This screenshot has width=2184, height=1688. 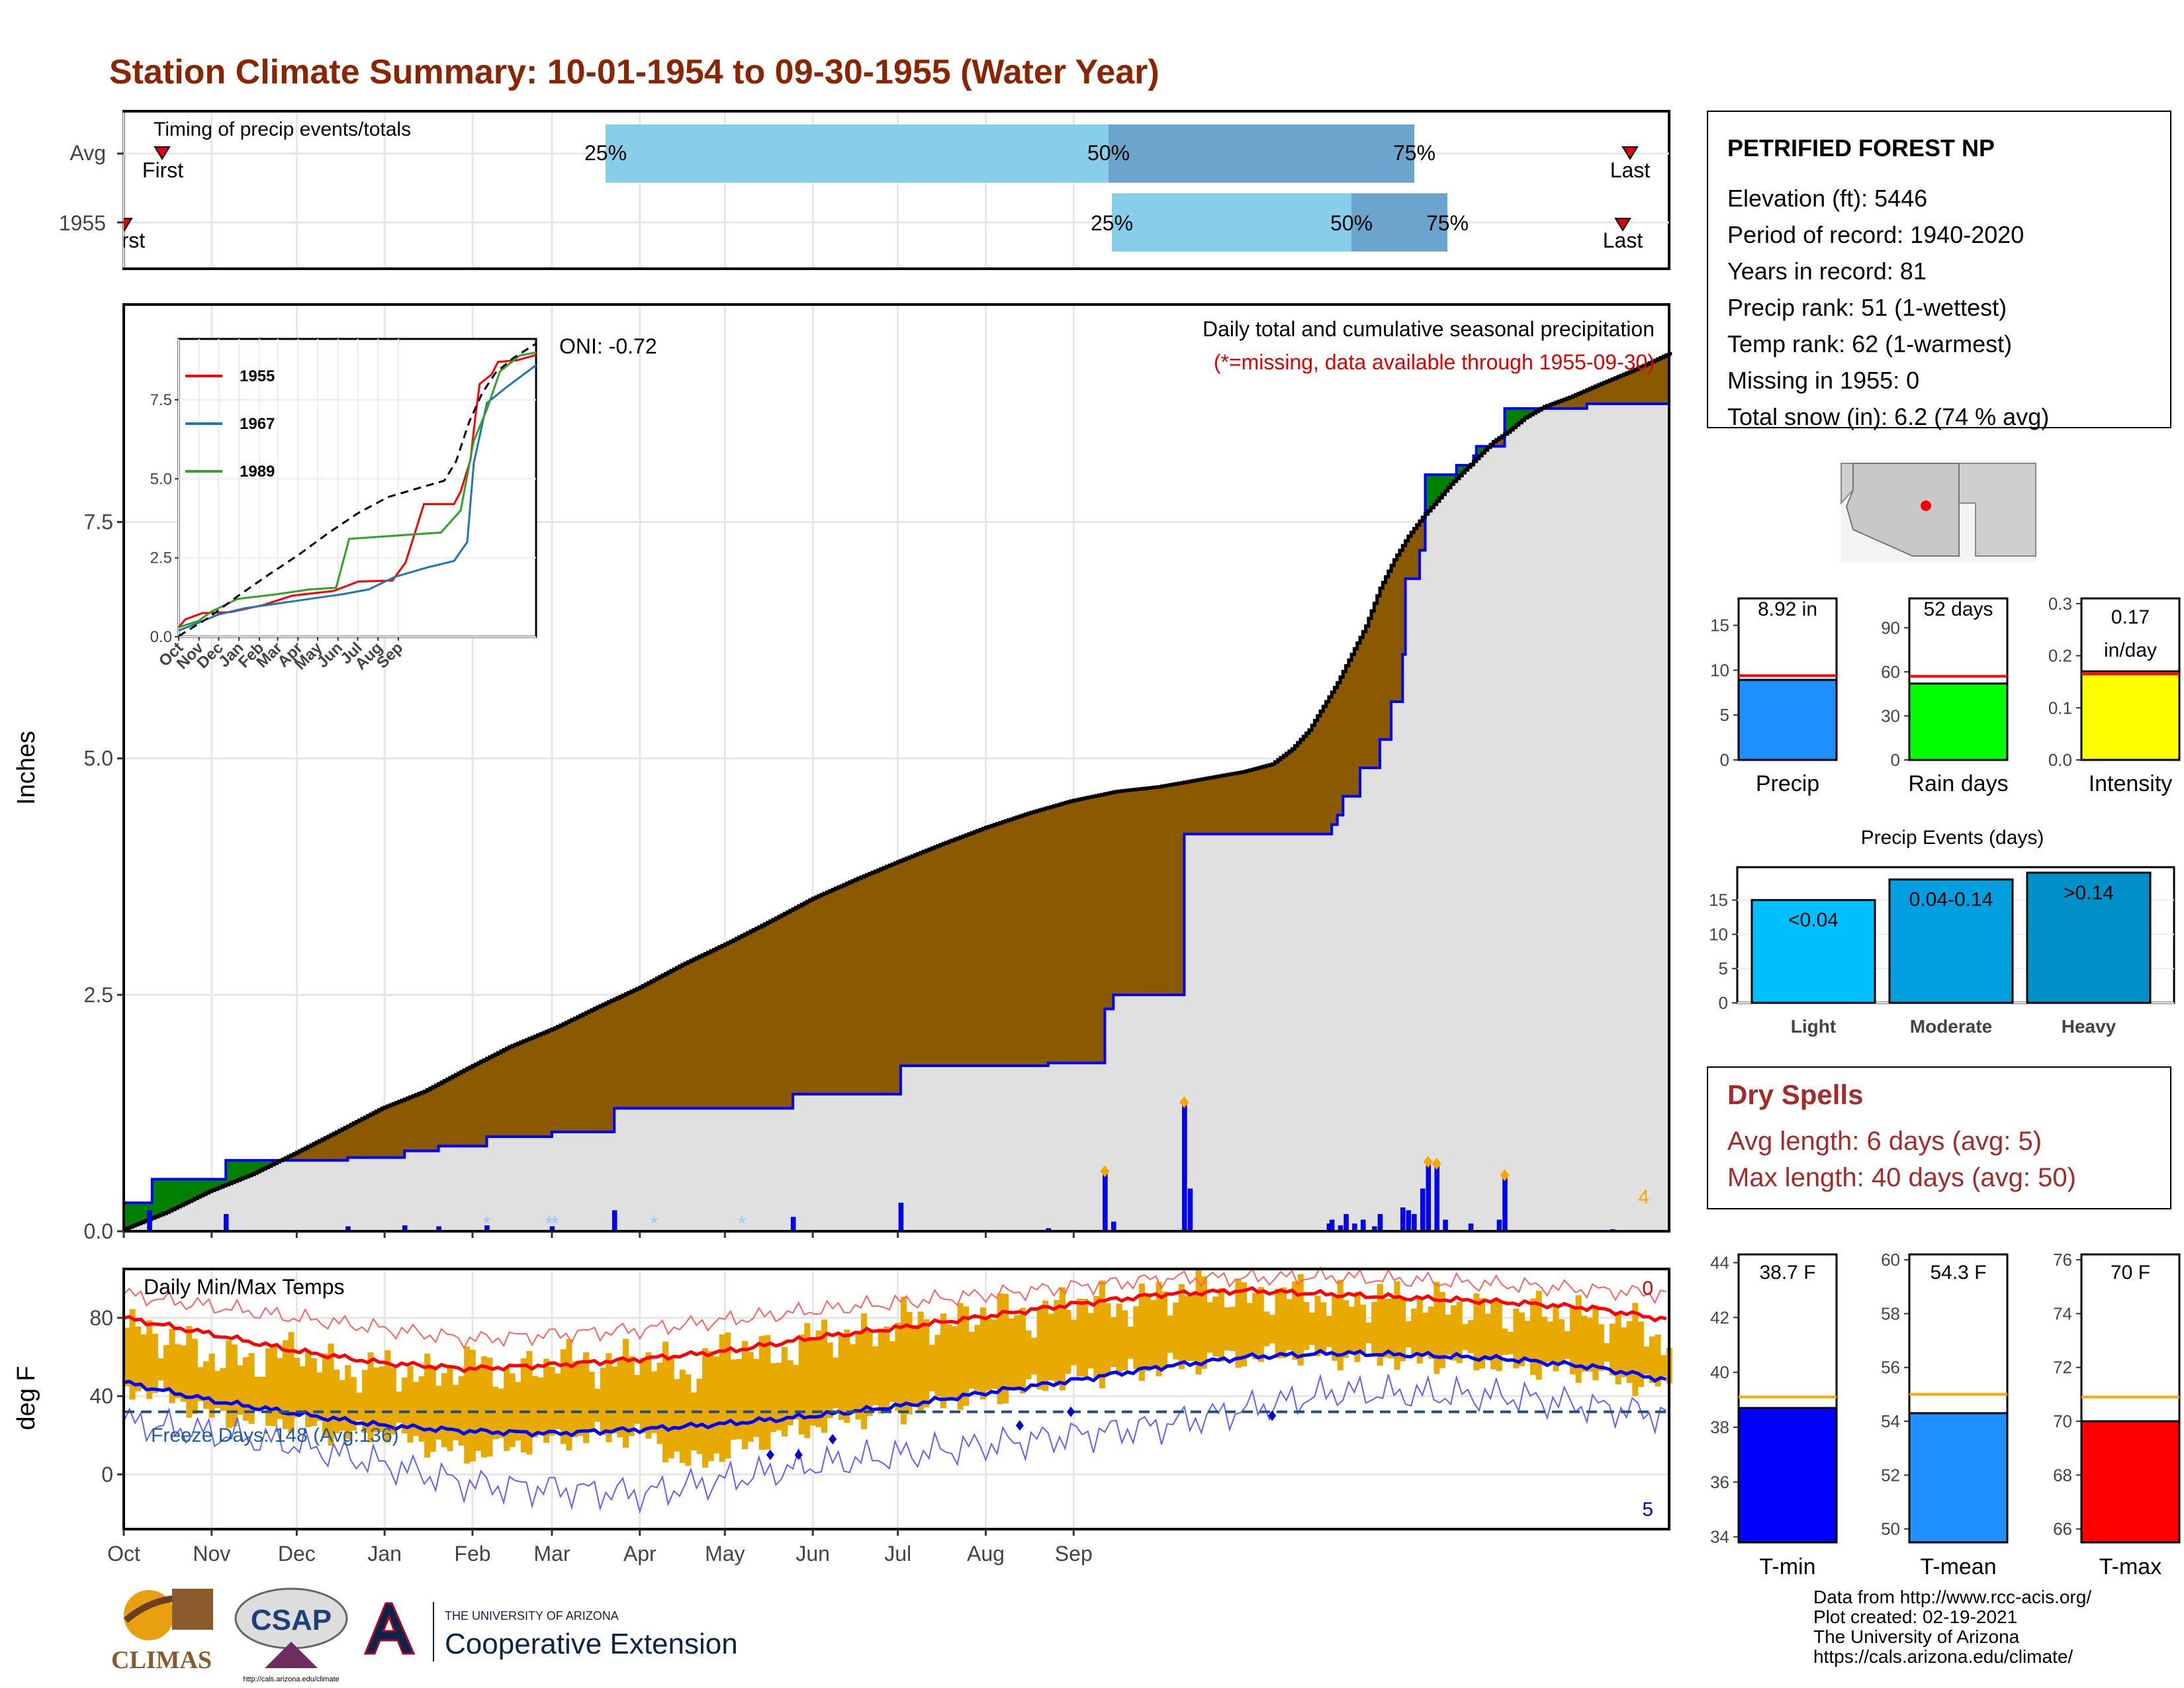 What do you see at coordinates (257, 472) in the screenshot?
I see `inset-legend-label: 1989` at bounding box center [257, 472].